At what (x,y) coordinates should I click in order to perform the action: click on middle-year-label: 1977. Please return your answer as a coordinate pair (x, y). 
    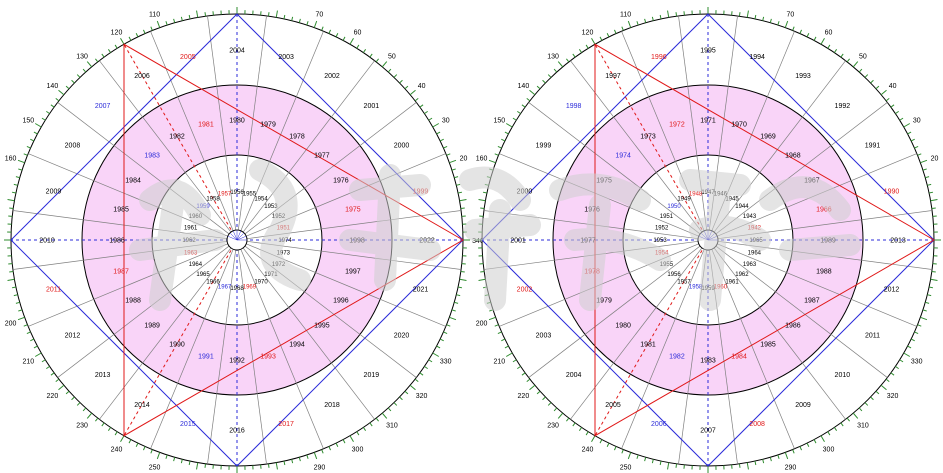
    Looking at the image, I should click on (588, 240).